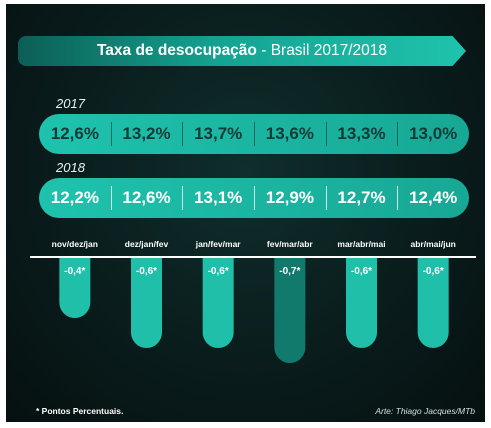 This screenshot has height=428, width=491. I want to click on chart-title: Taxa de desocupação - Brasil 2017/2018, so click(242, 51).